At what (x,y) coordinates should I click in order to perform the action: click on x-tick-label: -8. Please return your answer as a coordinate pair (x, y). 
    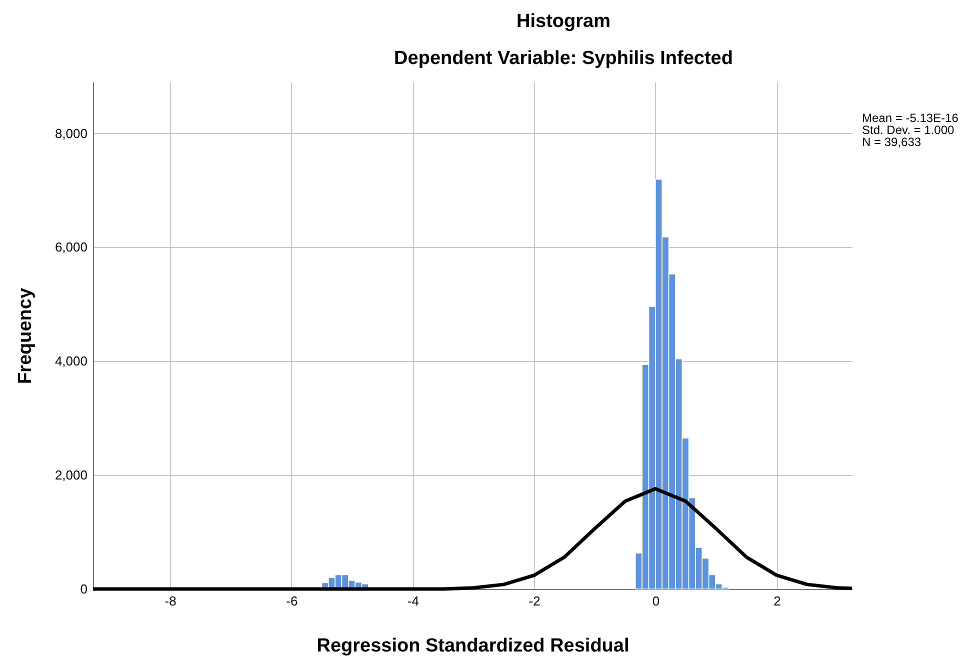
    Looking at the image, I should click on (170, 601).